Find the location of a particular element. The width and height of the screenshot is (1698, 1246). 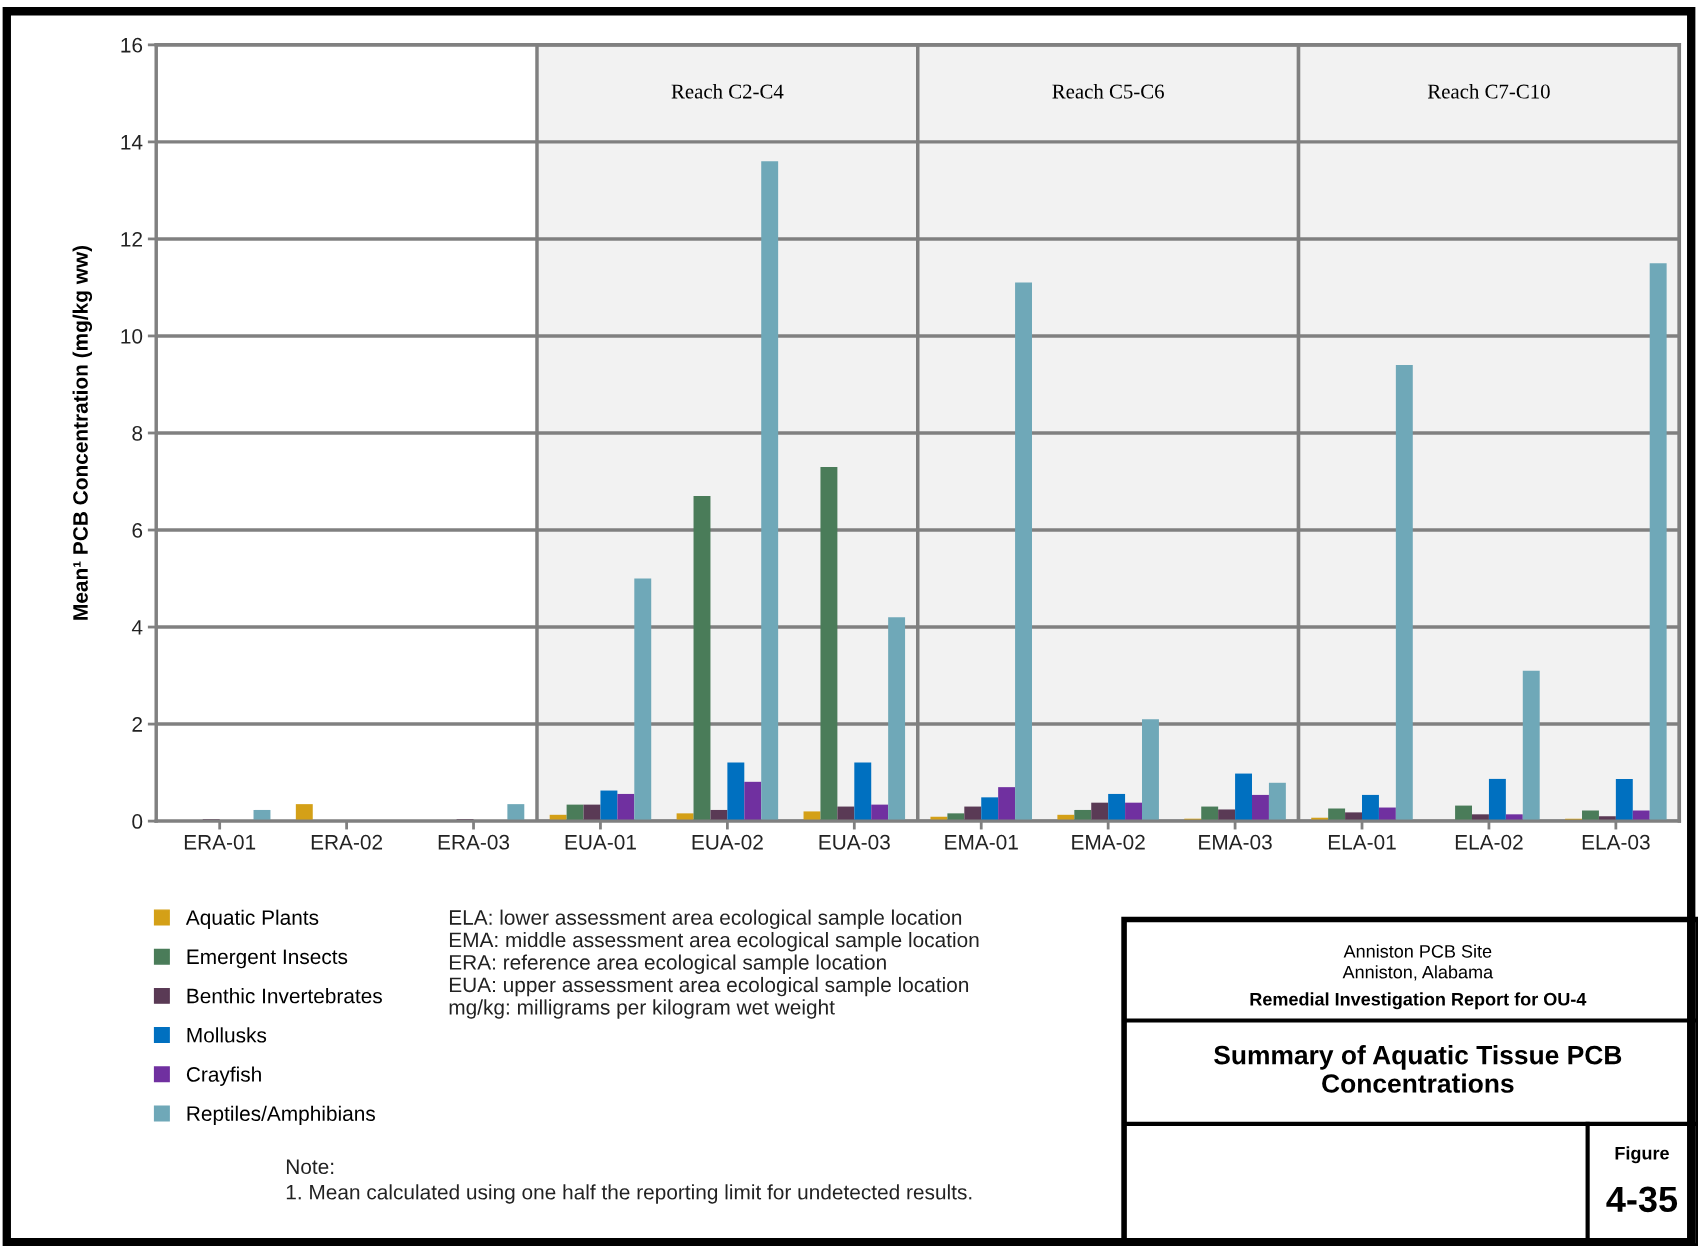

y-tick-label: 16 is located at coordinates (132, 45).